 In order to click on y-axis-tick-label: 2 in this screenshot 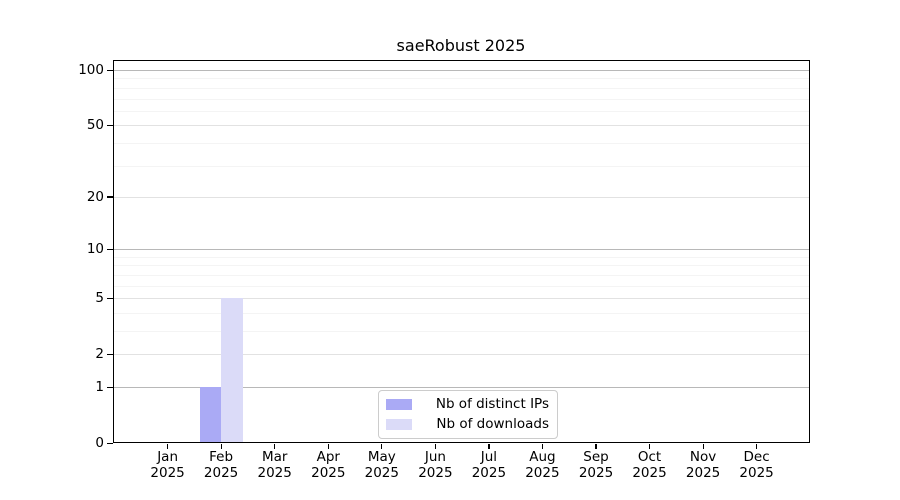, I will do `click(99, 354)`.